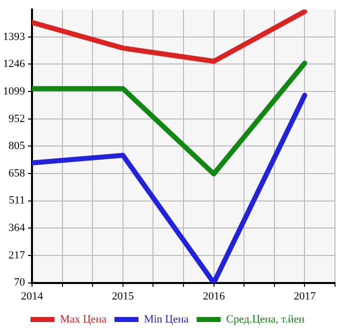  I want to click on y-tick-label: 805, so click(17, 146).